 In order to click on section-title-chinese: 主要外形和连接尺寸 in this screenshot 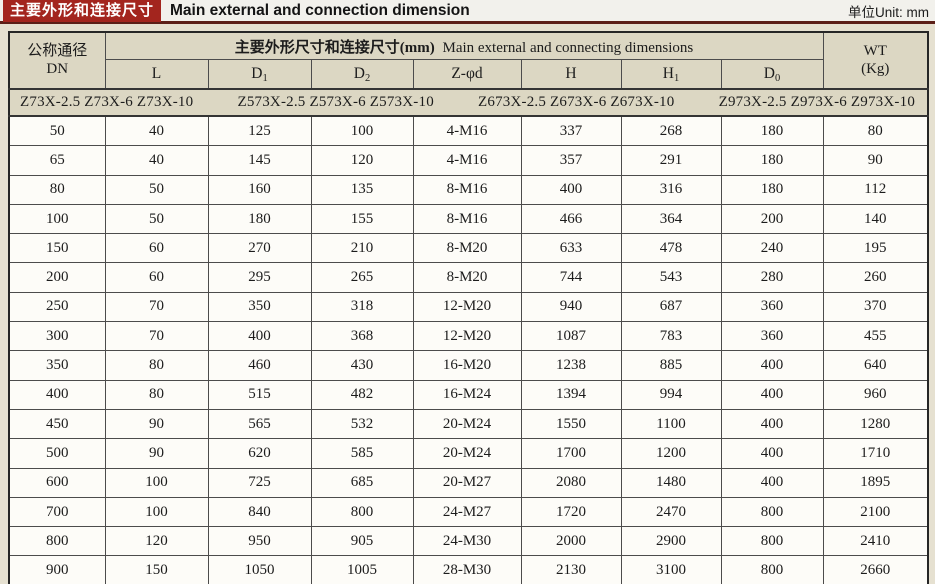, I will do `click(82, 11)`.